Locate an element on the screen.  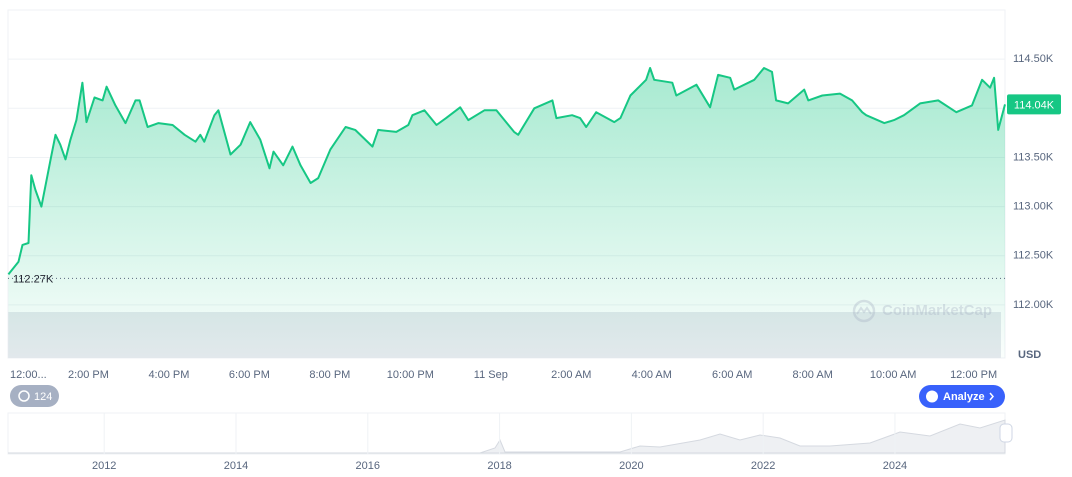
navigator-area is located at coordinates (507, 436).